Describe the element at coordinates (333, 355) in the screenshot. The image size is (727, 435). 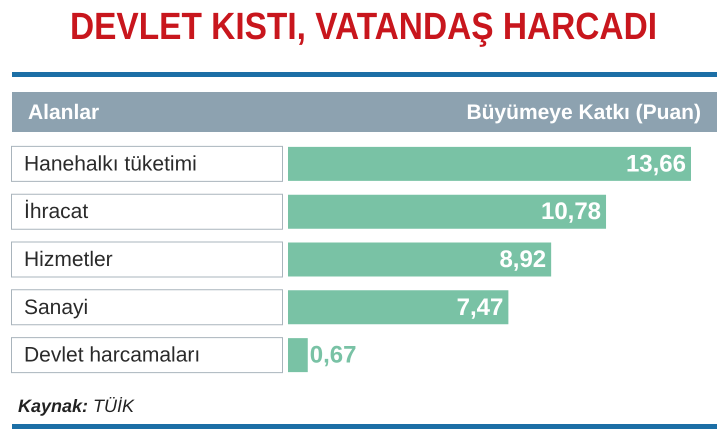
I see `data-label: 0,67` at that location.